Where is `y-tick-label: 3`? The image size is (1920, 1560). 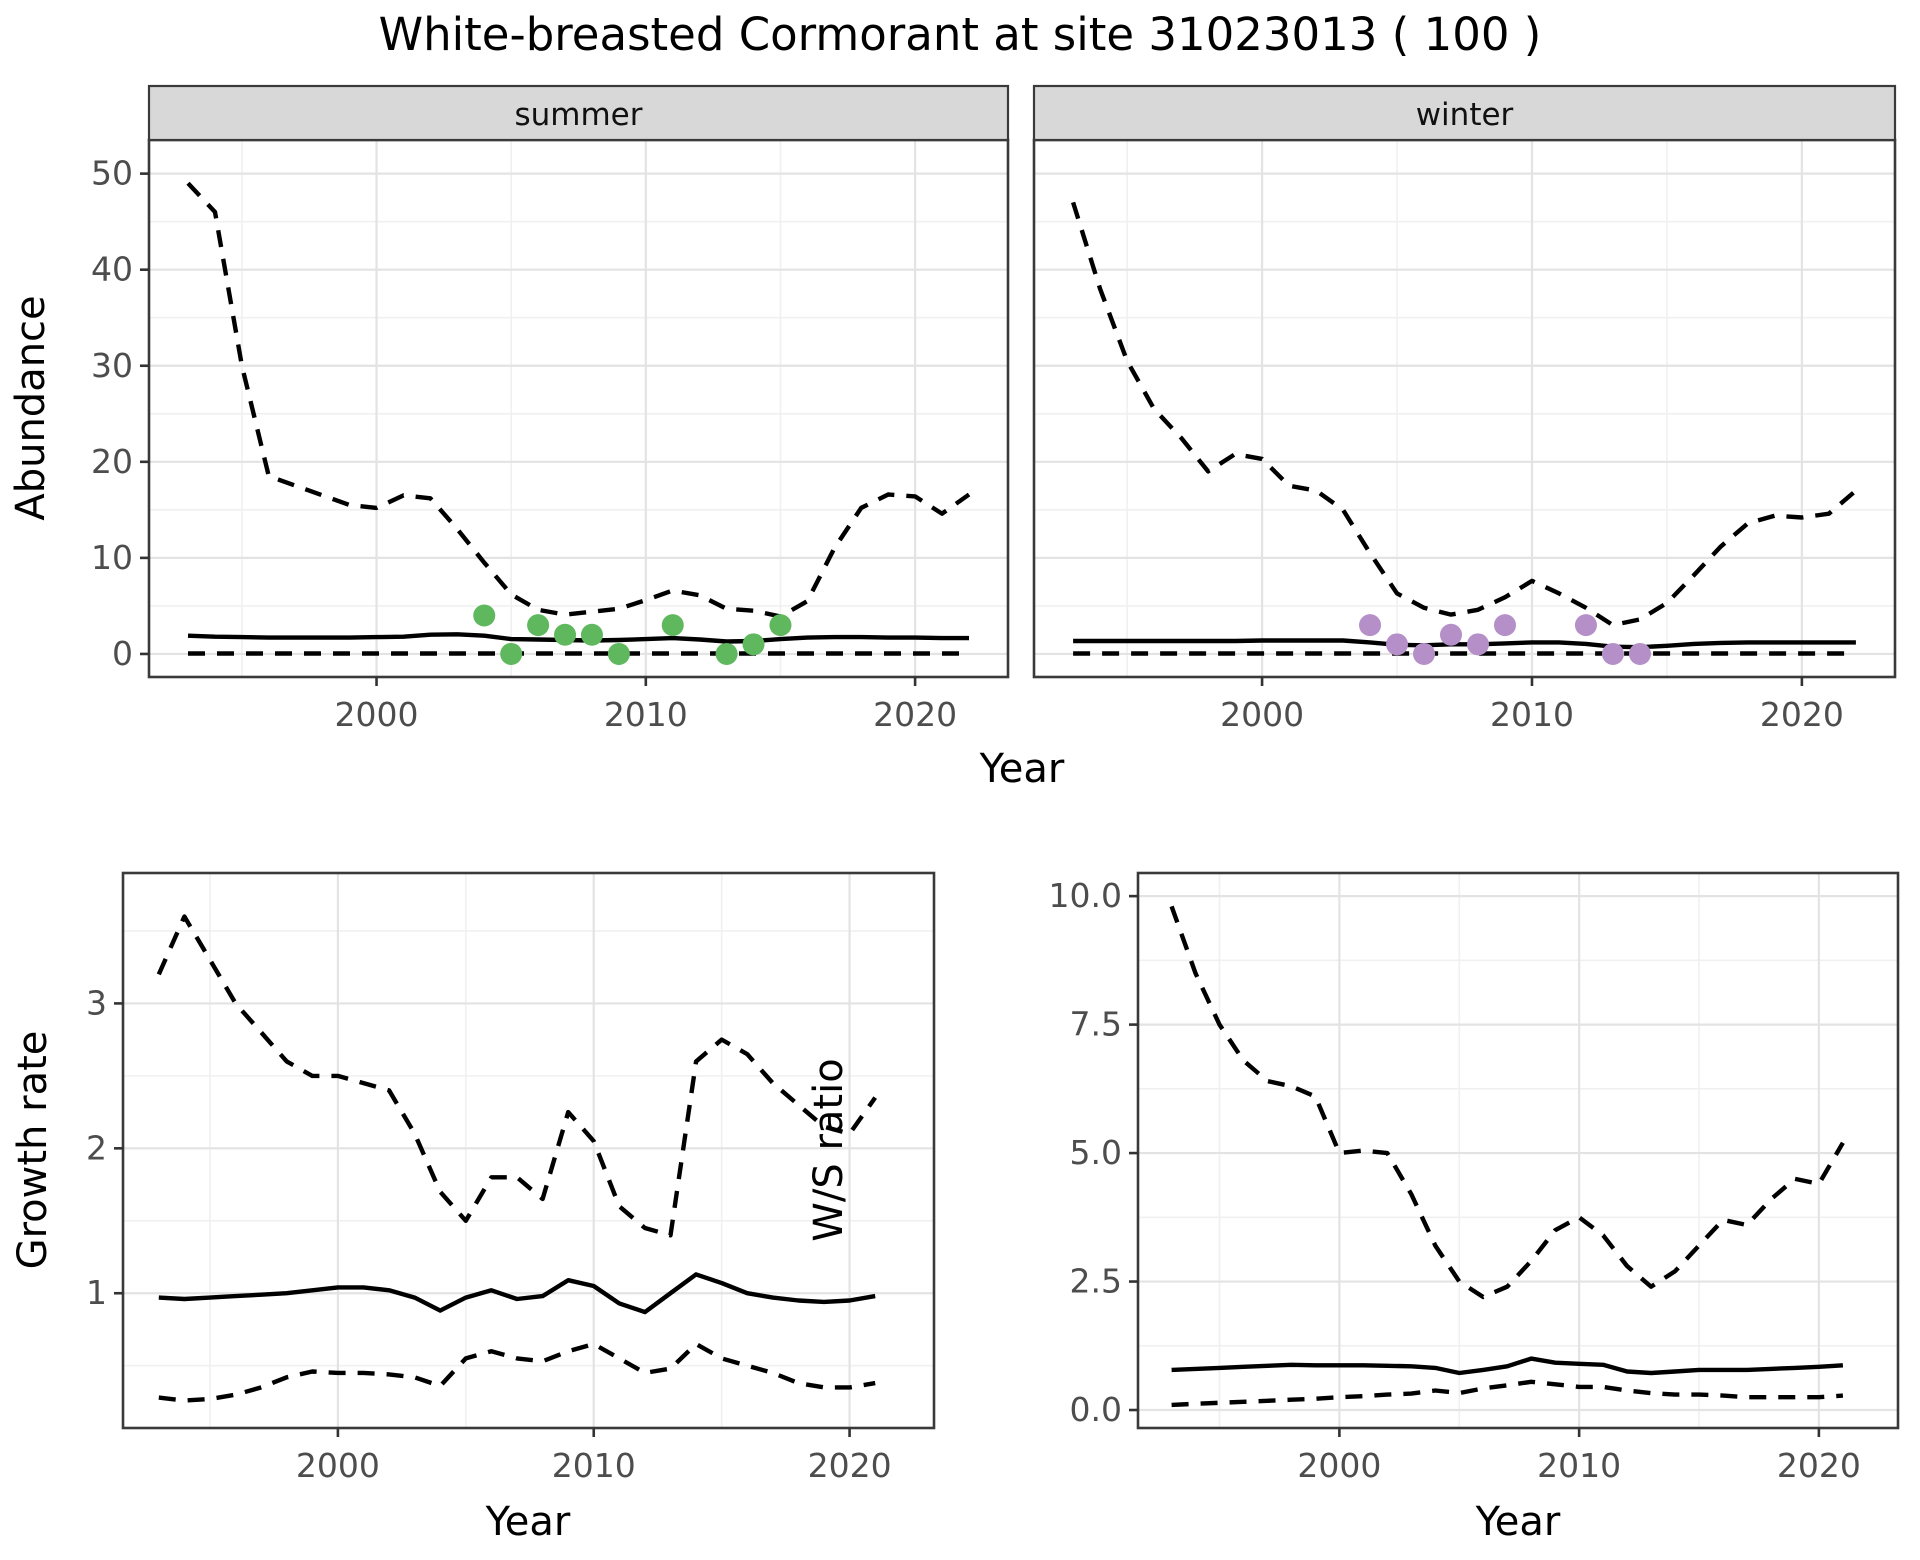
y-tick-label: 3 is located at coordinates (96, 1002).